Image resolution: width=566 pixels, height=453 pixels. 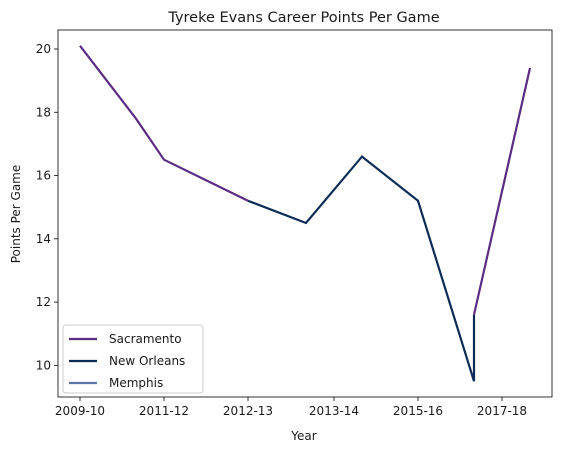 What do you see at coordinates (303, 18) in the screenshot?
I see `chart-title: Tyreke Evans Career Points Per Game` at bounding box center [303, 18].